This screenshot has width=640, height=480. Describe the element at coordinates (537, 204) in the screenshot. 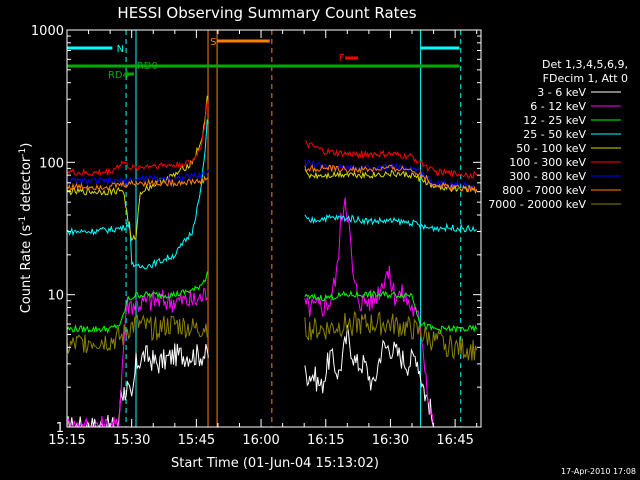

I see `legend-entry-label: 7000 - 20000 keV` at that location.